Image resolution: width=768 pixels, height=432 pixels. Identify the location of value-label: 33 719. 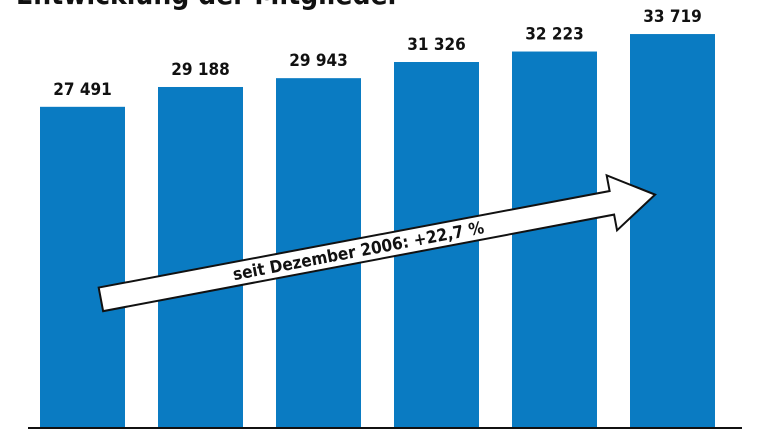
(672, 17).